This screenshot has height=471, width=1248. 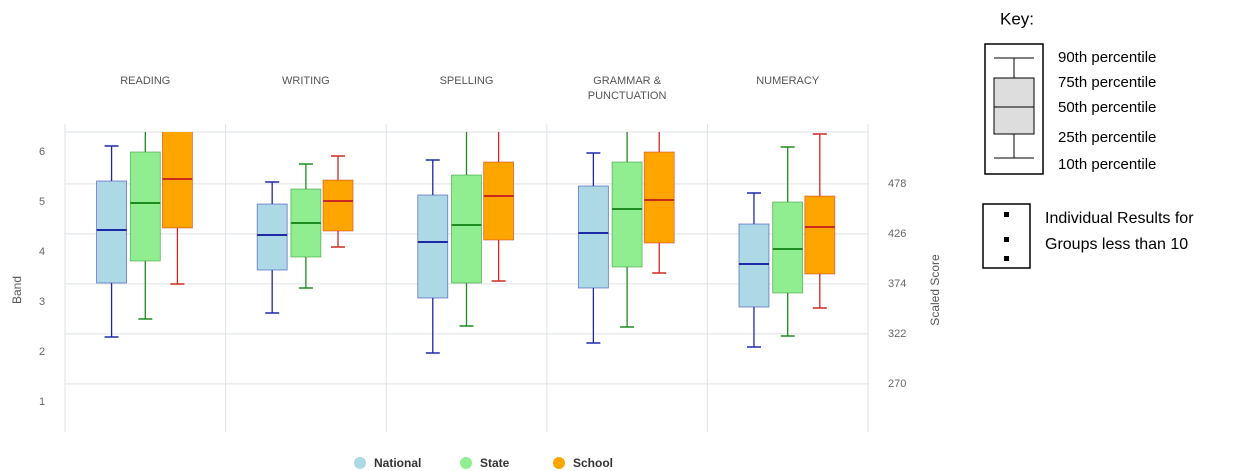 I want to click on category-label: SPELLING, so click(x=466, y=81).